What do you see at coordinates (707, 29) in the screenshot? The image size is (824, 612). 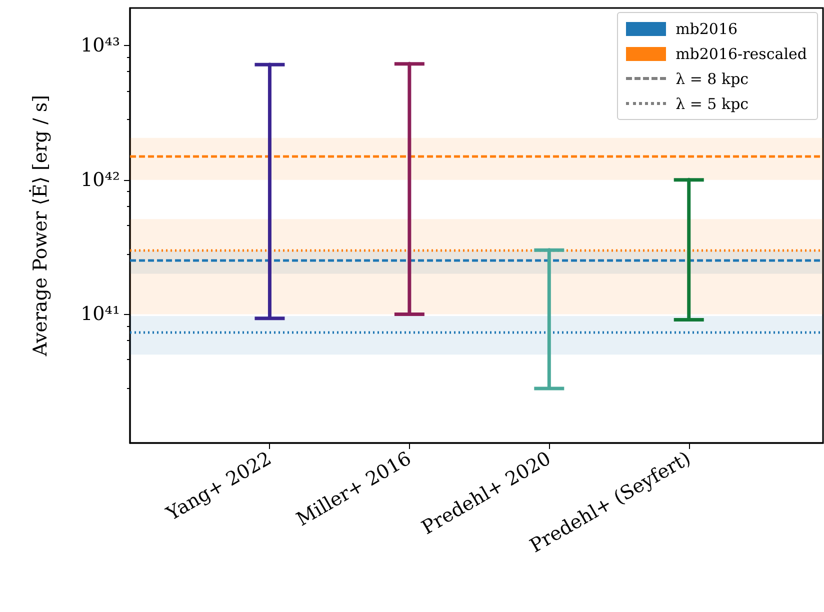 I see `legend-label: mb2016` at bounding box center [707, 29].